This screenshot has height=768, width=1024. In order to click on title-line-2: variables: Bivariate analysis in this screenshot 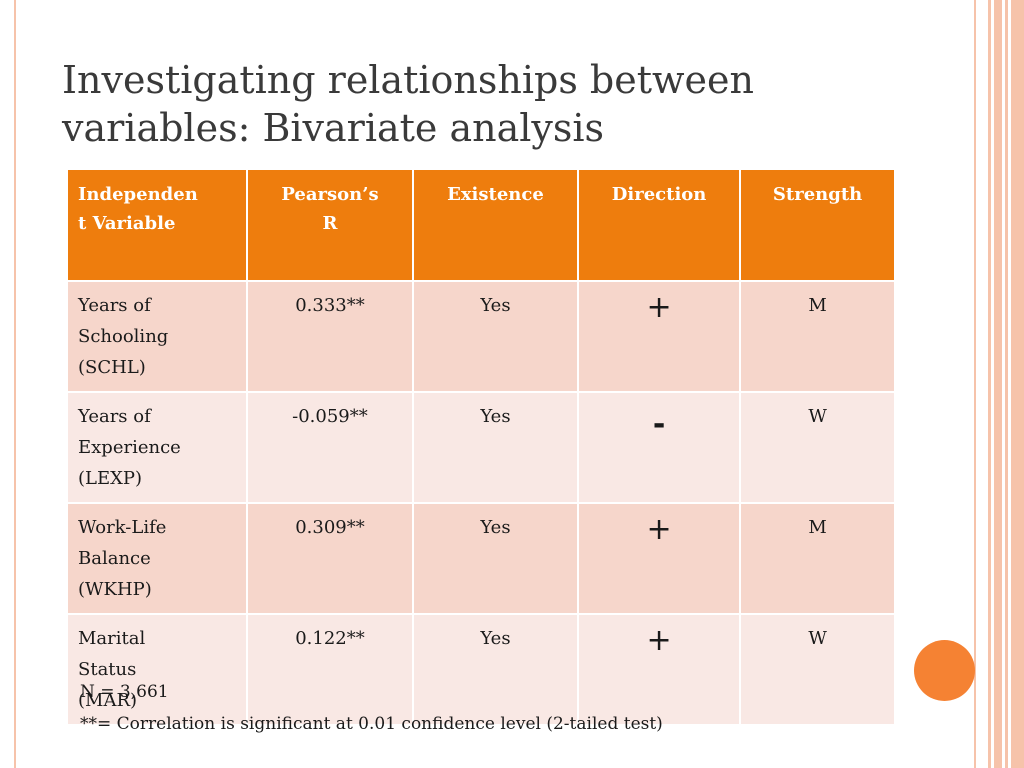, I will do `click(333, 128)`.